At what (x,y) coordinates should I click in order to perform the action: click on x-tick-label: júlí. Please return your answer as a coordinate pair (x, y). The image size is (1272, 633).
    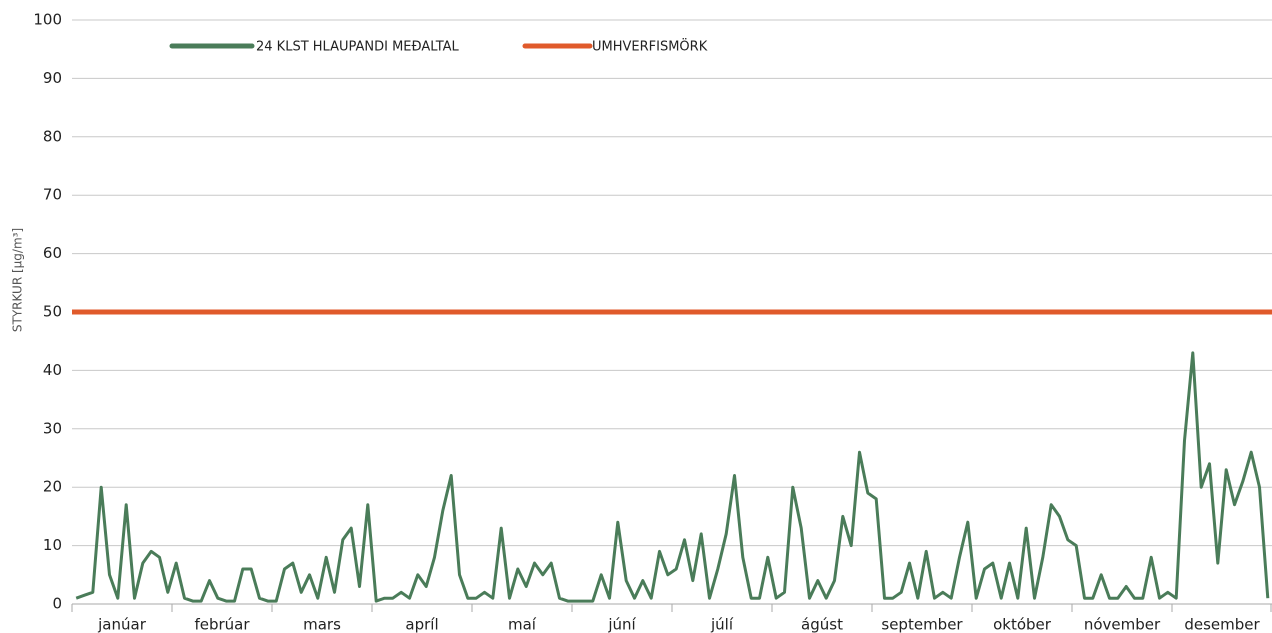
    Looking at the image, I should click on (722, 624).